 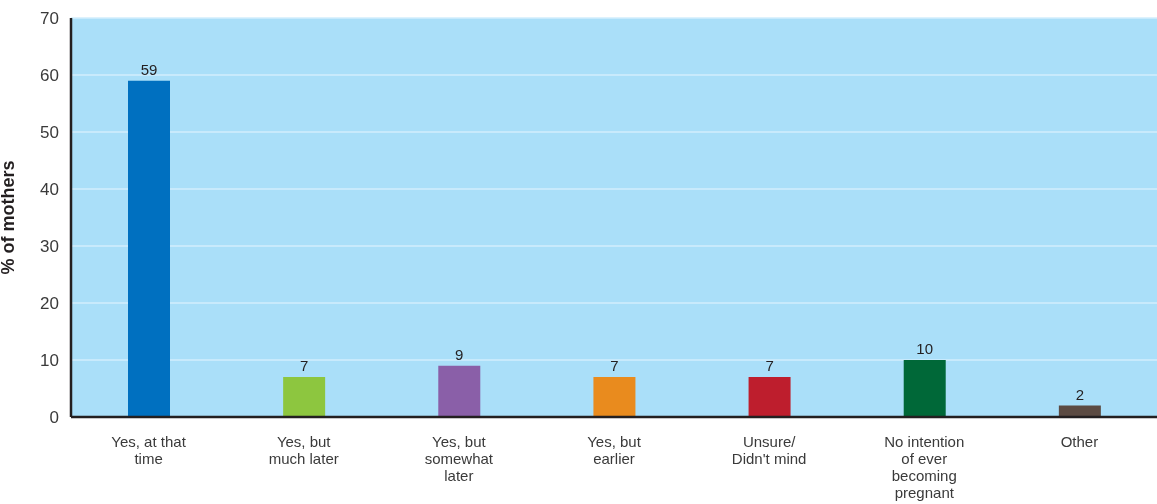 I want to click on data-label: 9, so click(x=459, y=354).